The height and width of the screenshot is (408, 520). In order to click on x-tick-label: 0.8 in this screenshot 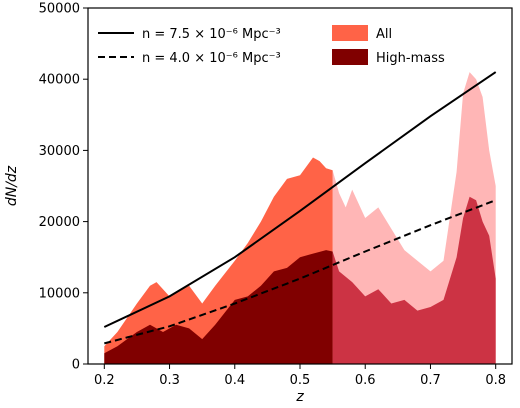, I will do `click(495, 380)`.